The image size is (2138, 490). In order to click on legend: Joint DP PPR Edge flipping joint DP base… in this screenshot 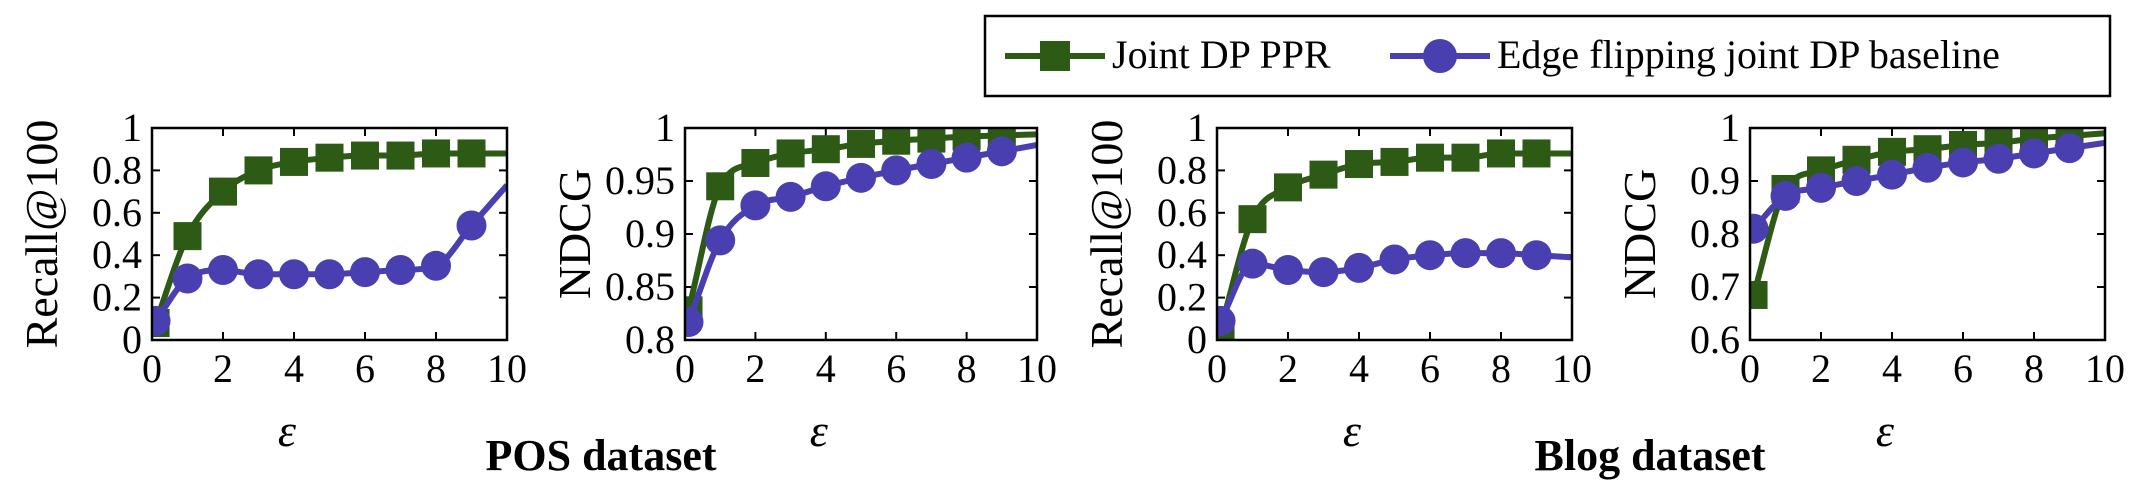, I will do `click(1547, 56)`.